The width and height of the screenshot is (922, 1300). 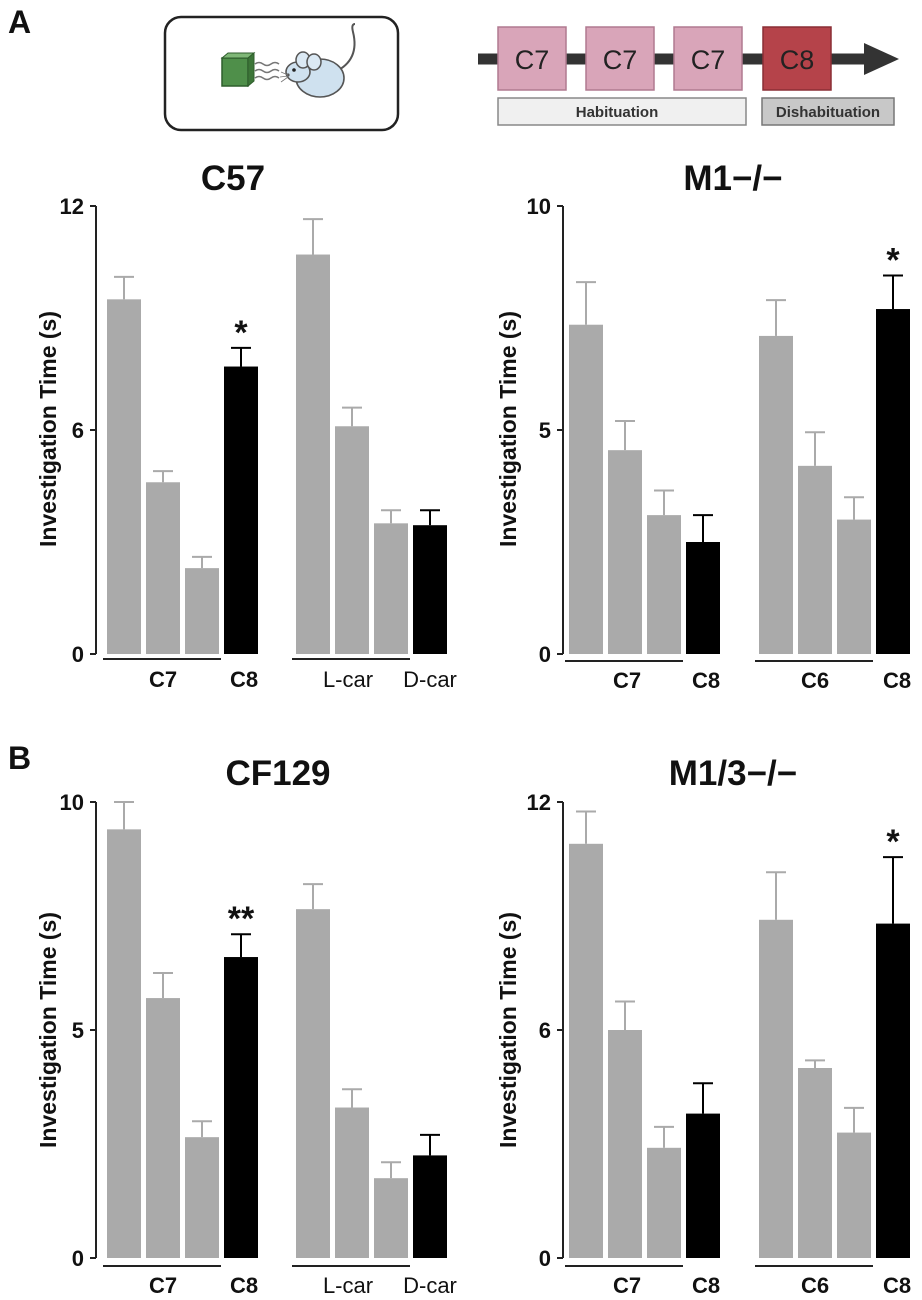 I want to click on timeline-block-1-label: C7, so click(x=532, y=60).